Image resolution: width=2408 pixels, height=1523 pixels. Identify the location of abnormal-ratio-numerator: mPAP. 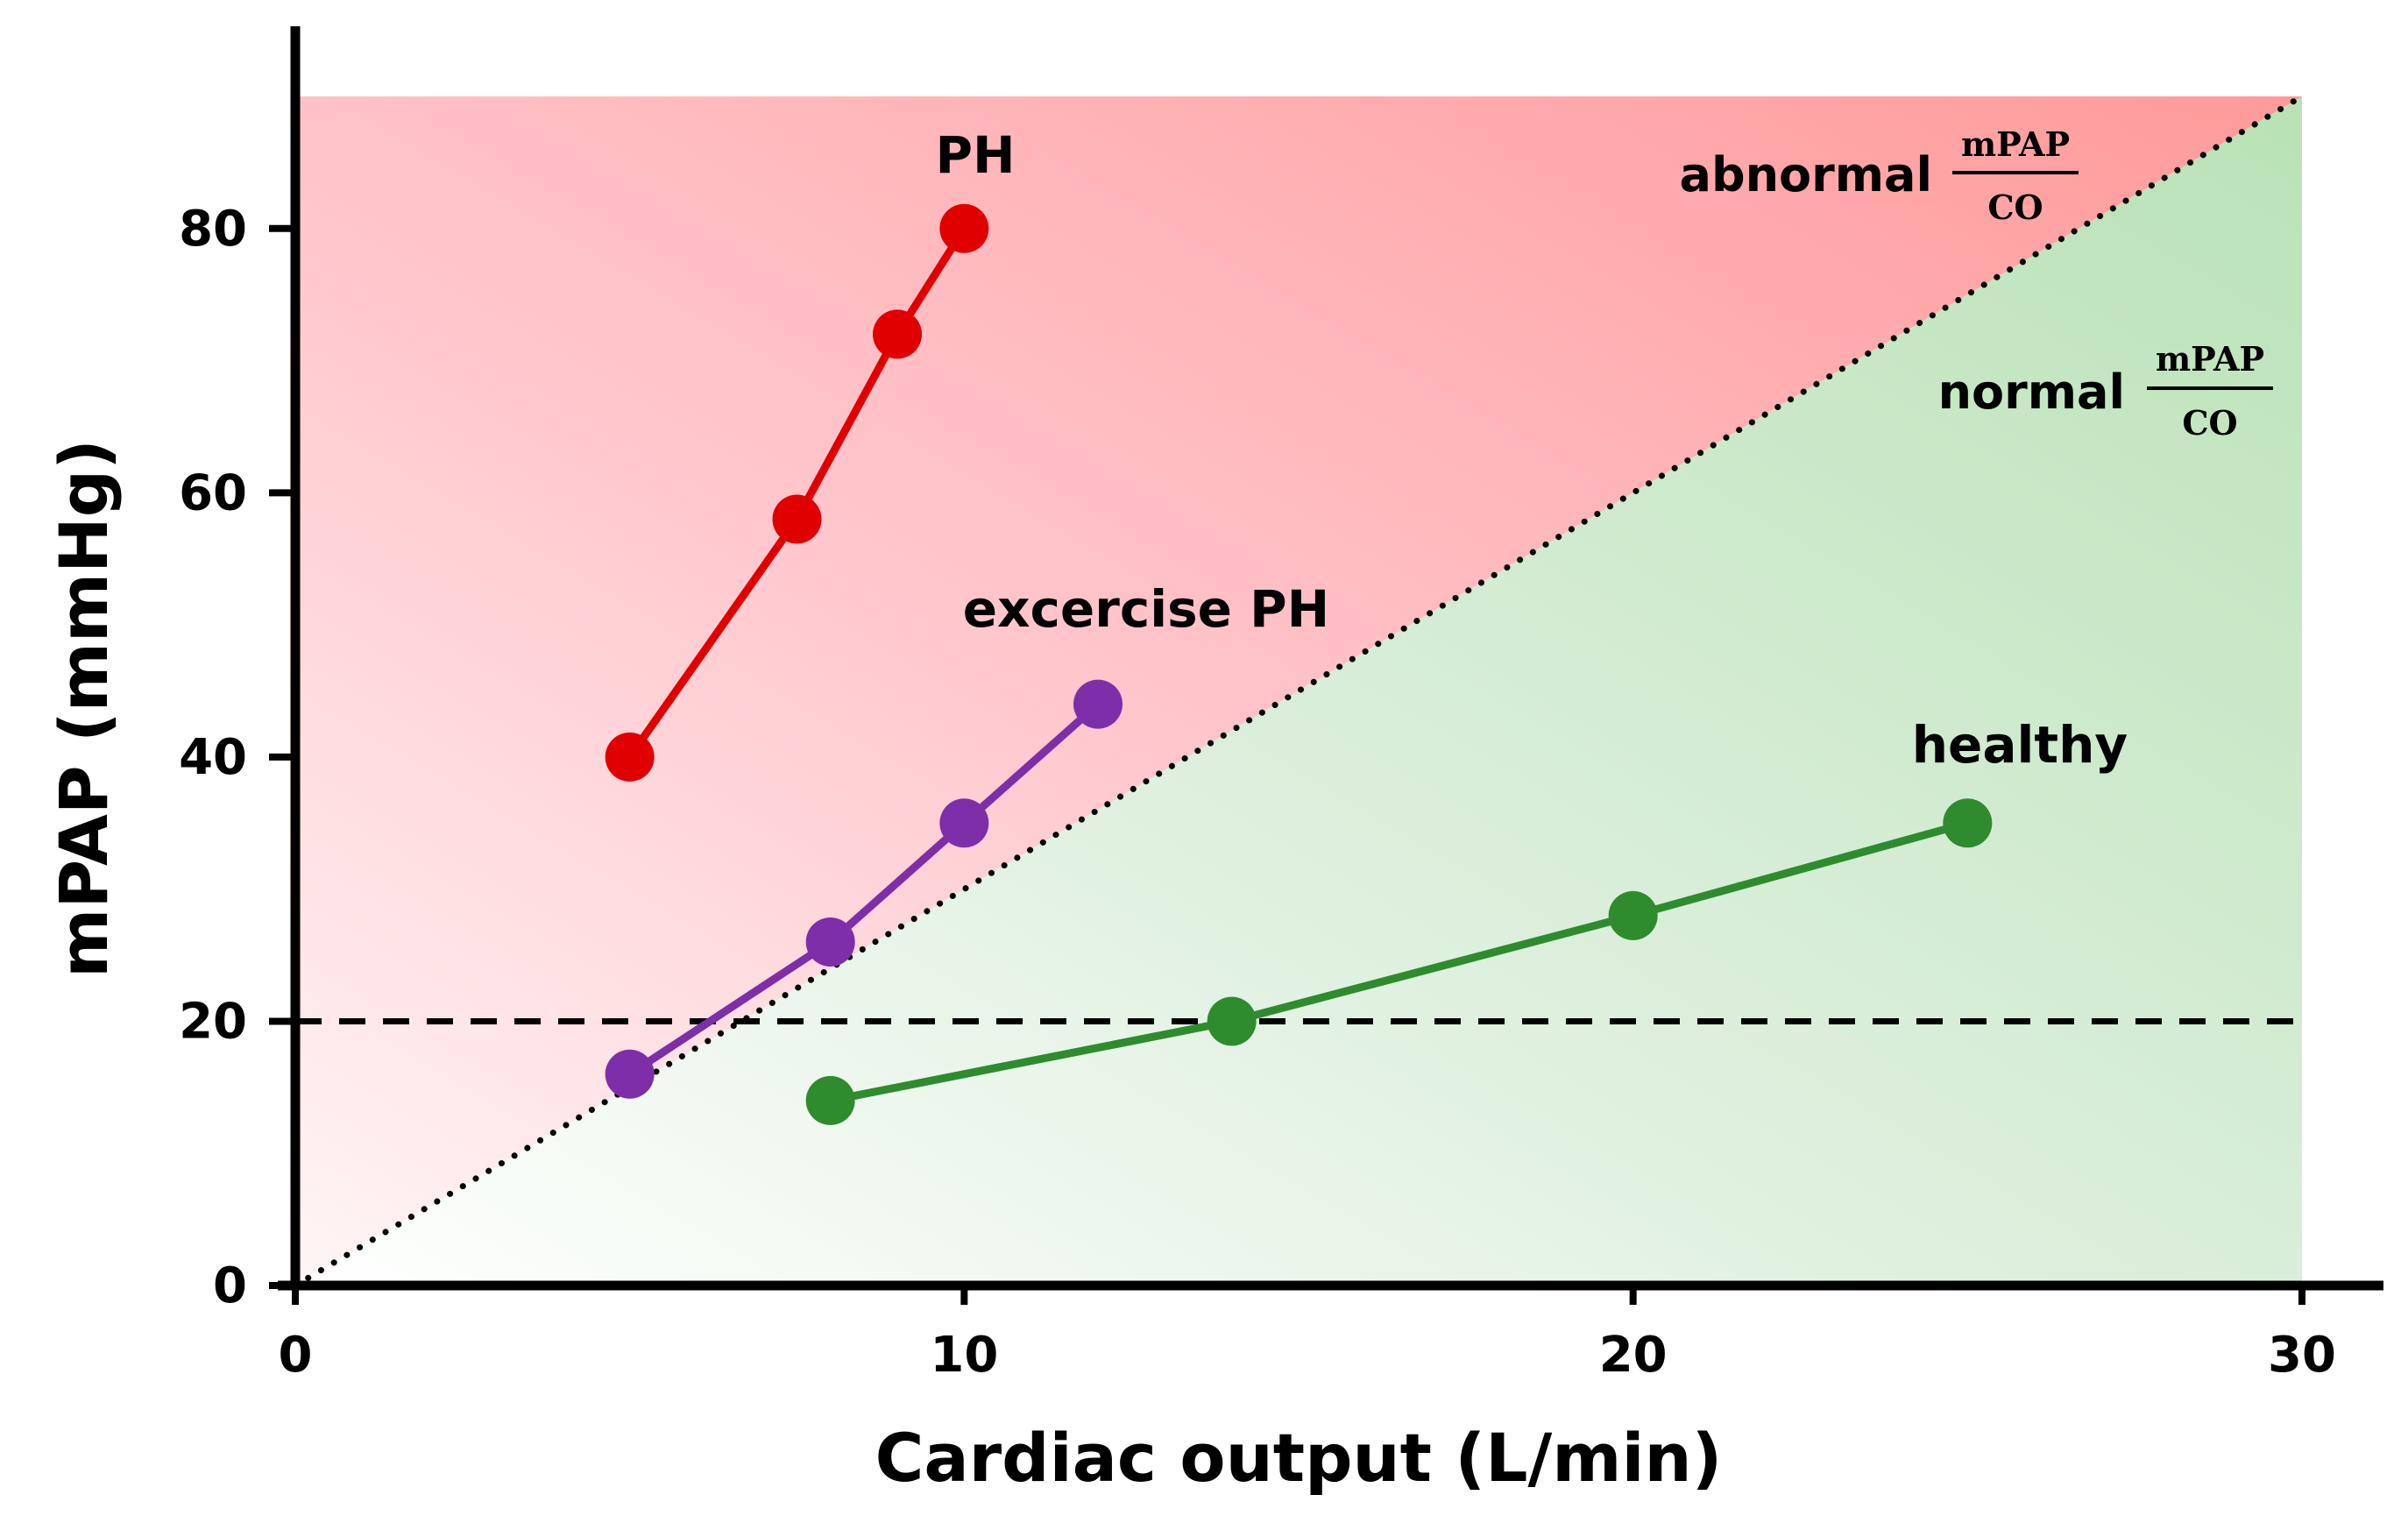
(2016, 144).